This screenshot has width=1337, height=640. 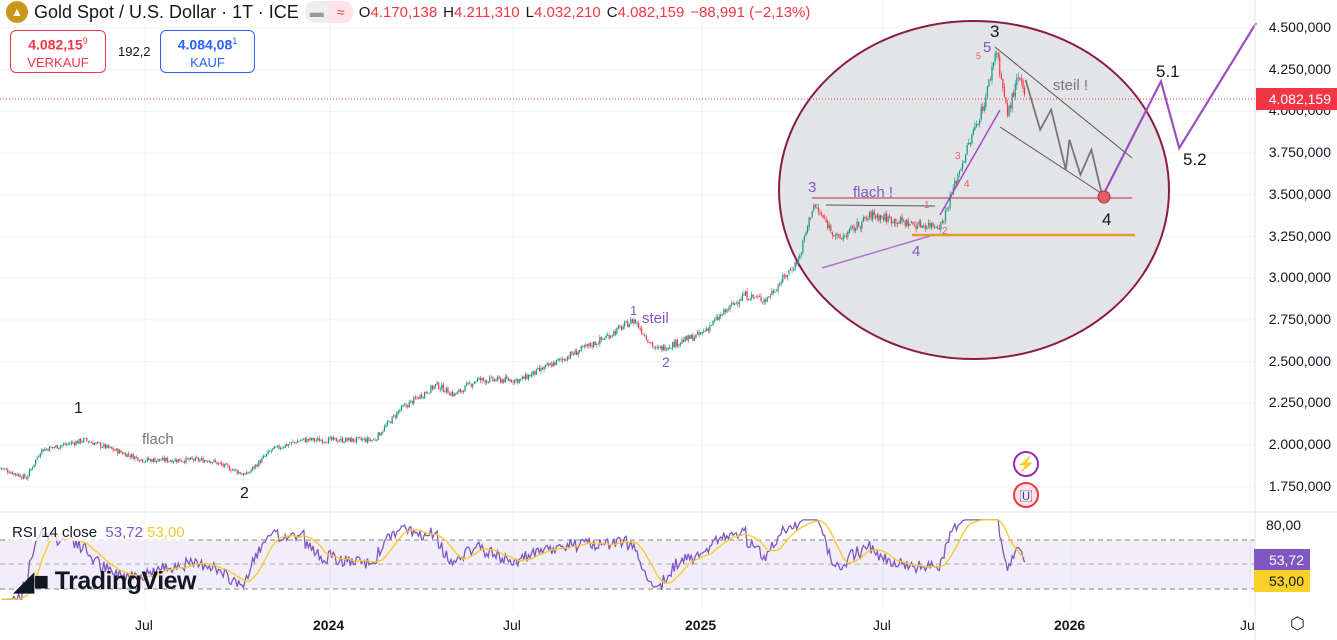 I want to click on wave-label: flach, so click(x=158, y=439).